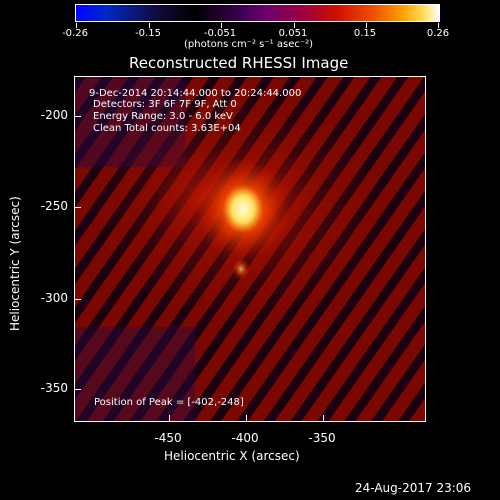  I want to click on energy-range-text: Energy Range: 3.0 - 6.0 keV, so click(163, 116).